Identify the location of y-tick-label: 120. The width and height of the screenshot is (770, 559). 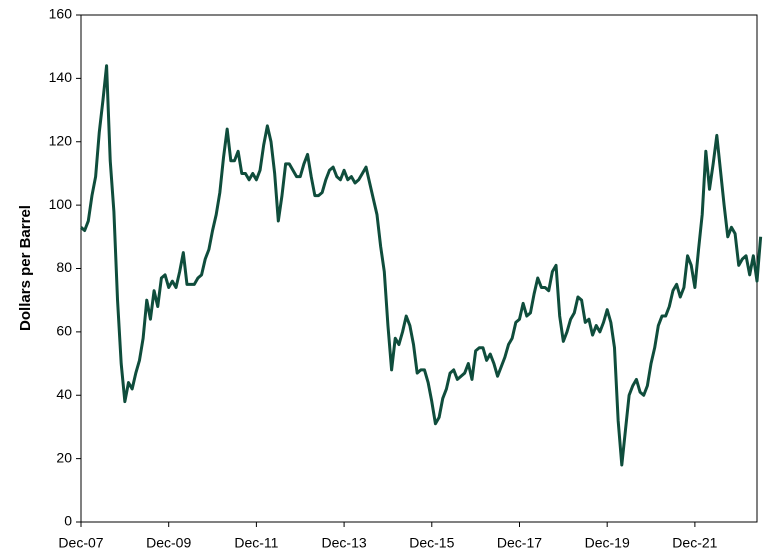
(61, 140).